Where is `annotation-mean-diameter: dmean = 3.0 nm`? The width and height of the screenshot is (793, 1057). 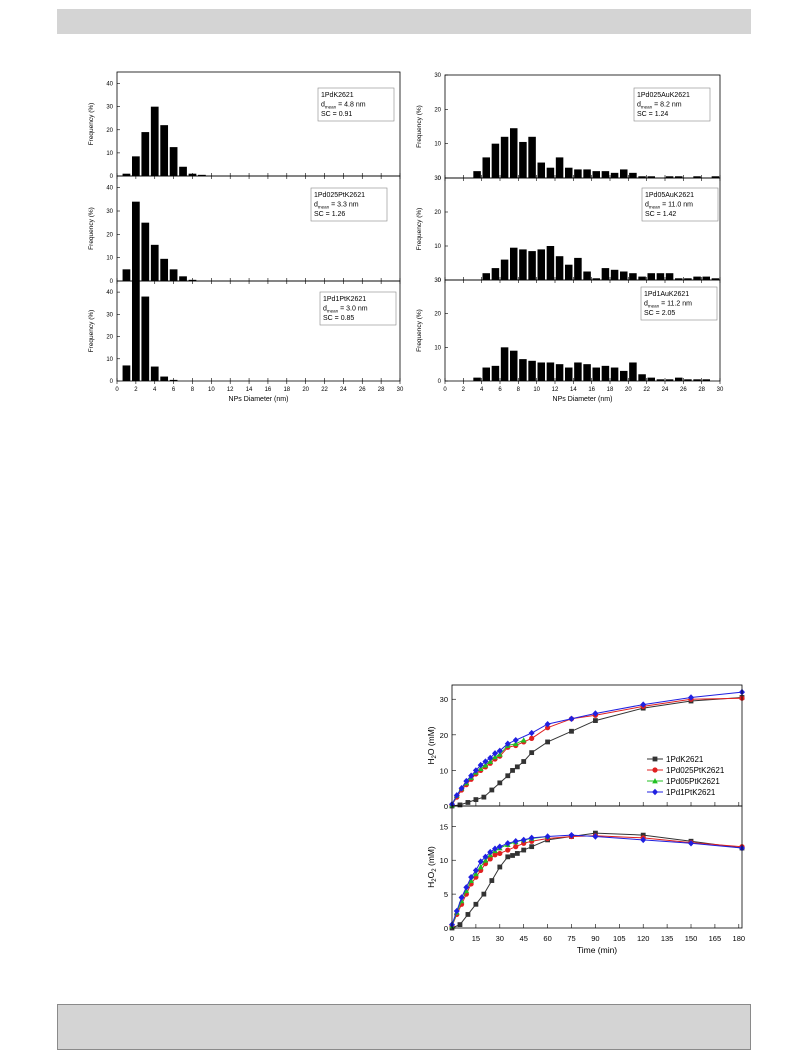 annotation-mean-diameter: dmean = 3.0 nm is located at coordinates (345, 310).